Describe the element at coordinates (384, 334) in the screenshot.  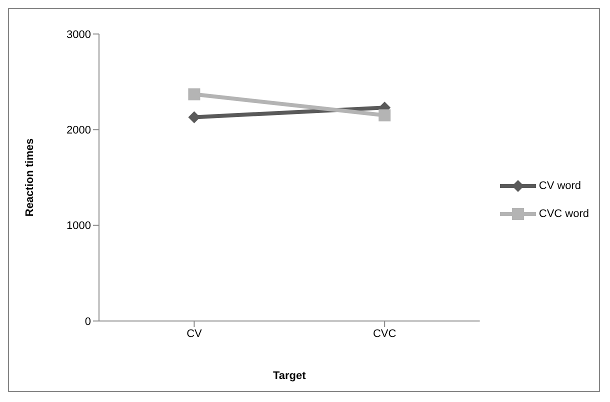
I see `x-tick-label: CVC` at that location.